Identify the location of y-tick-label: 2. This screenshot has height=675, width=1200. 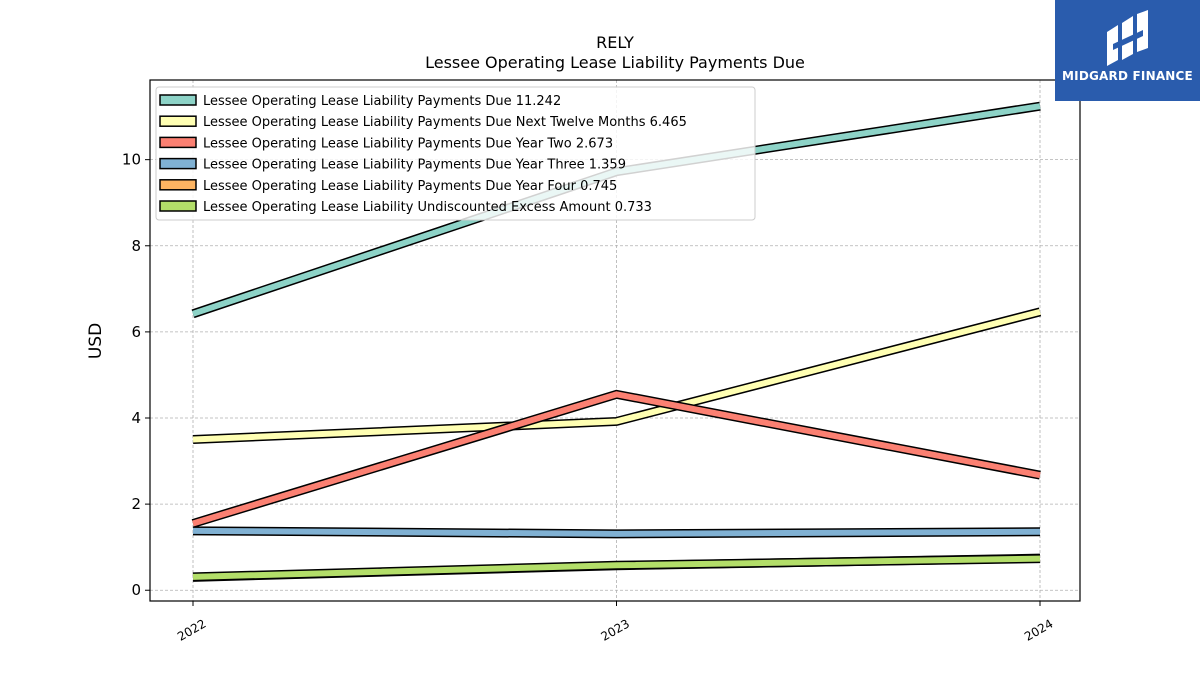
(136, 504).